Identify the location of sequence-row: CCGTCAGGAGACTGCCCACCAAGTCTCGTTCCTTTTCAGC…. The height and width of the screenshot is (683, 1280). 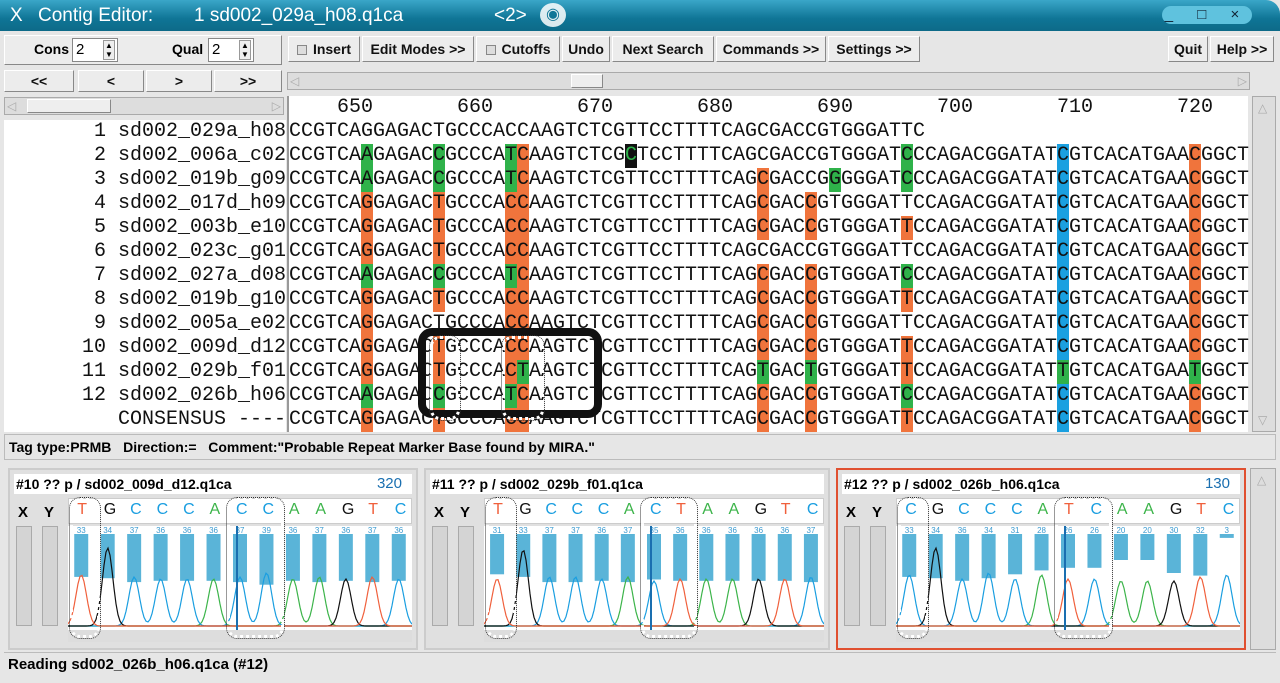
(769, 228).